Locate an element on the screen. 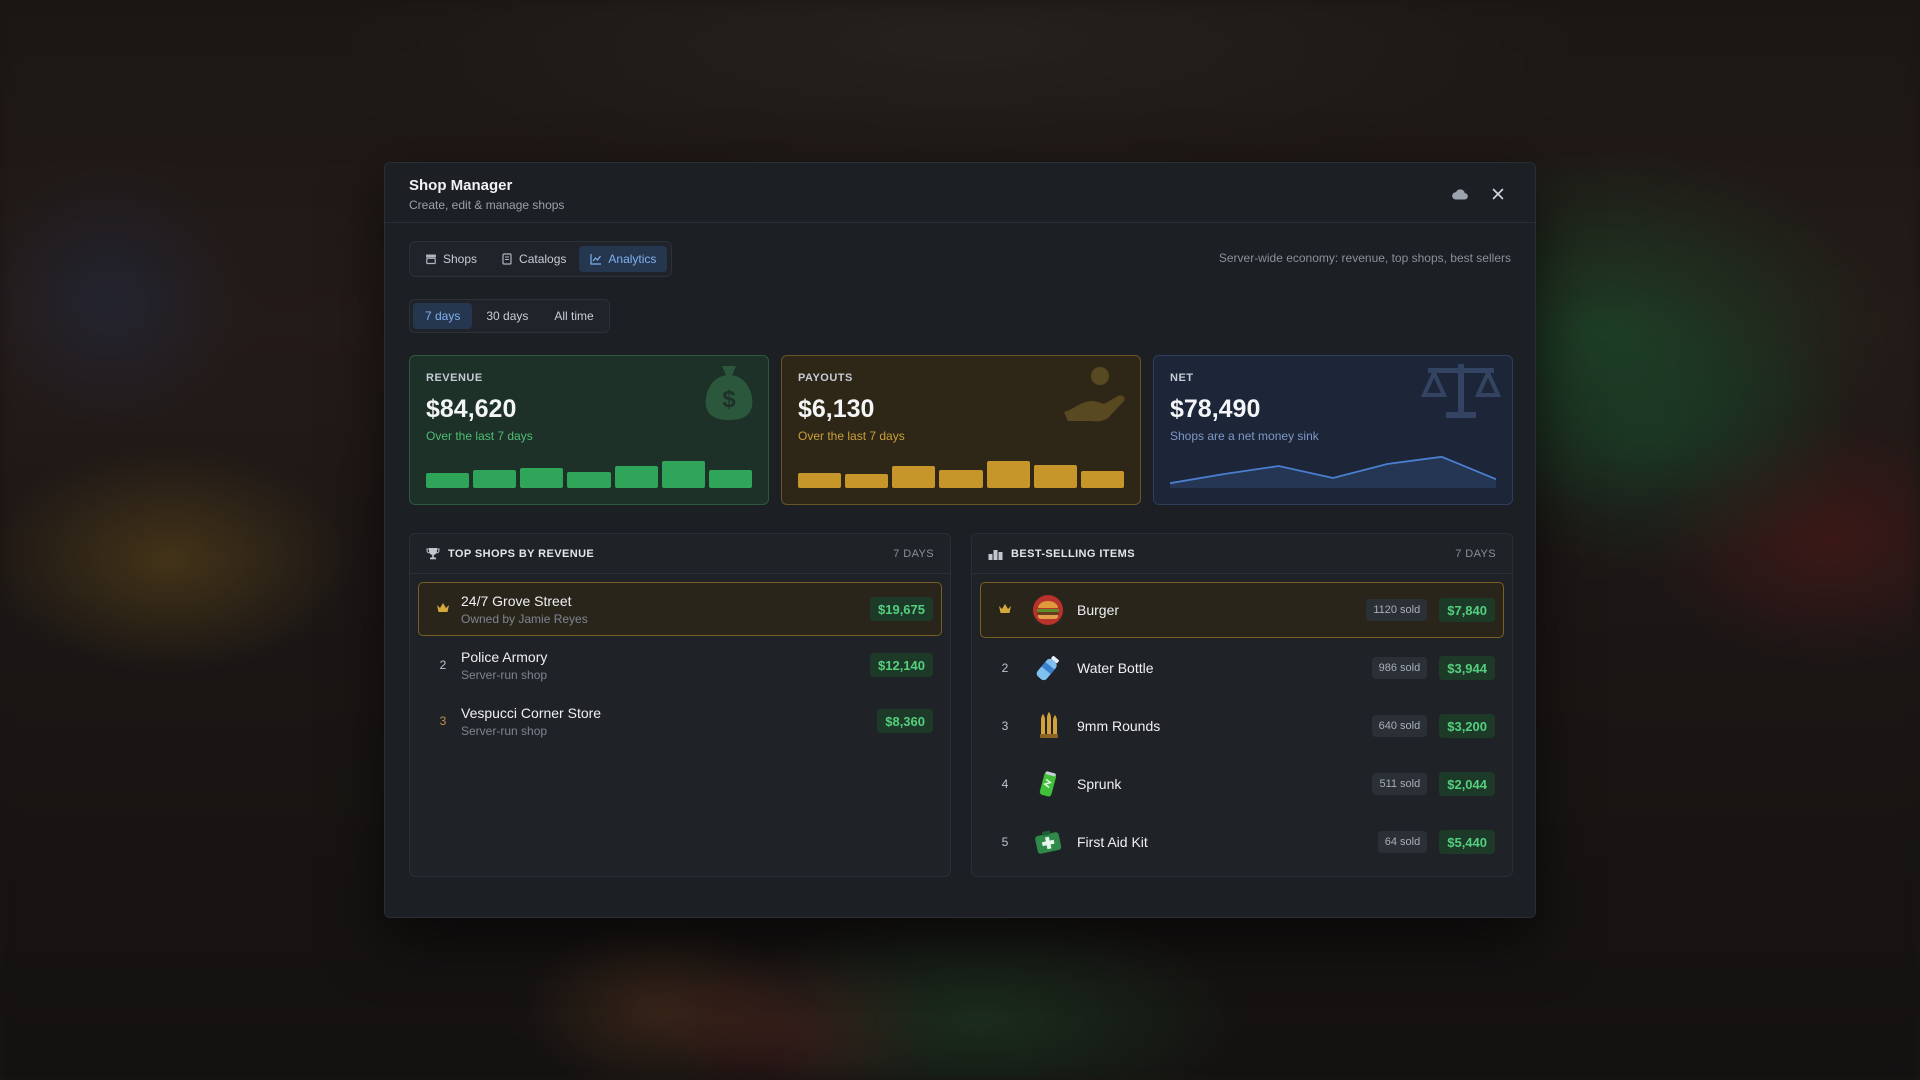 The image size is (1920, 1080). revenue-subtext: Over the last 7 days is located at coordinates (479, 436).